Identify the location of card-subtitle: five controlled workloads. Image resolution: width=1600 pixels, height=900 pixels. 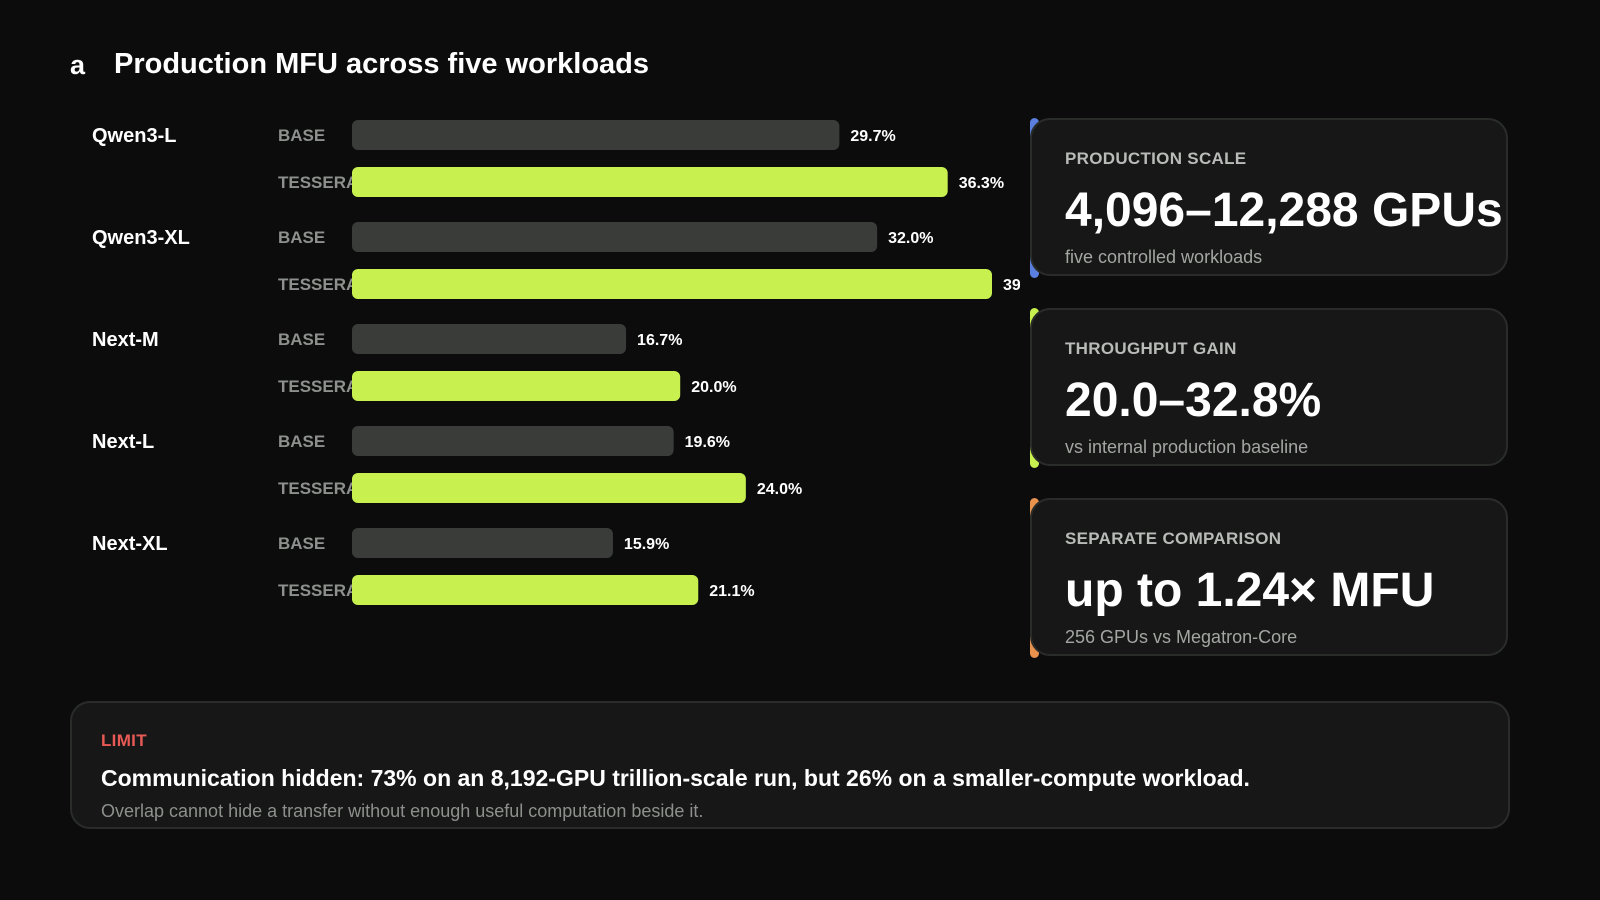
(1164, 257).